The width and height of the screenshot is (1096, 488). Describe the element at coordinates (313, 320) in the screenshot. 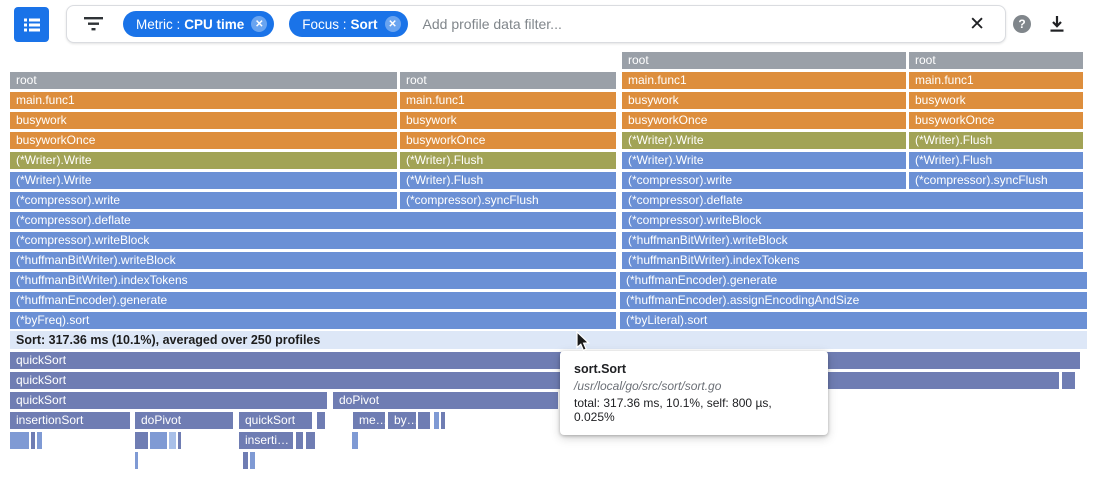

I see `flame-bar: (*byFreq).sort` at that location.